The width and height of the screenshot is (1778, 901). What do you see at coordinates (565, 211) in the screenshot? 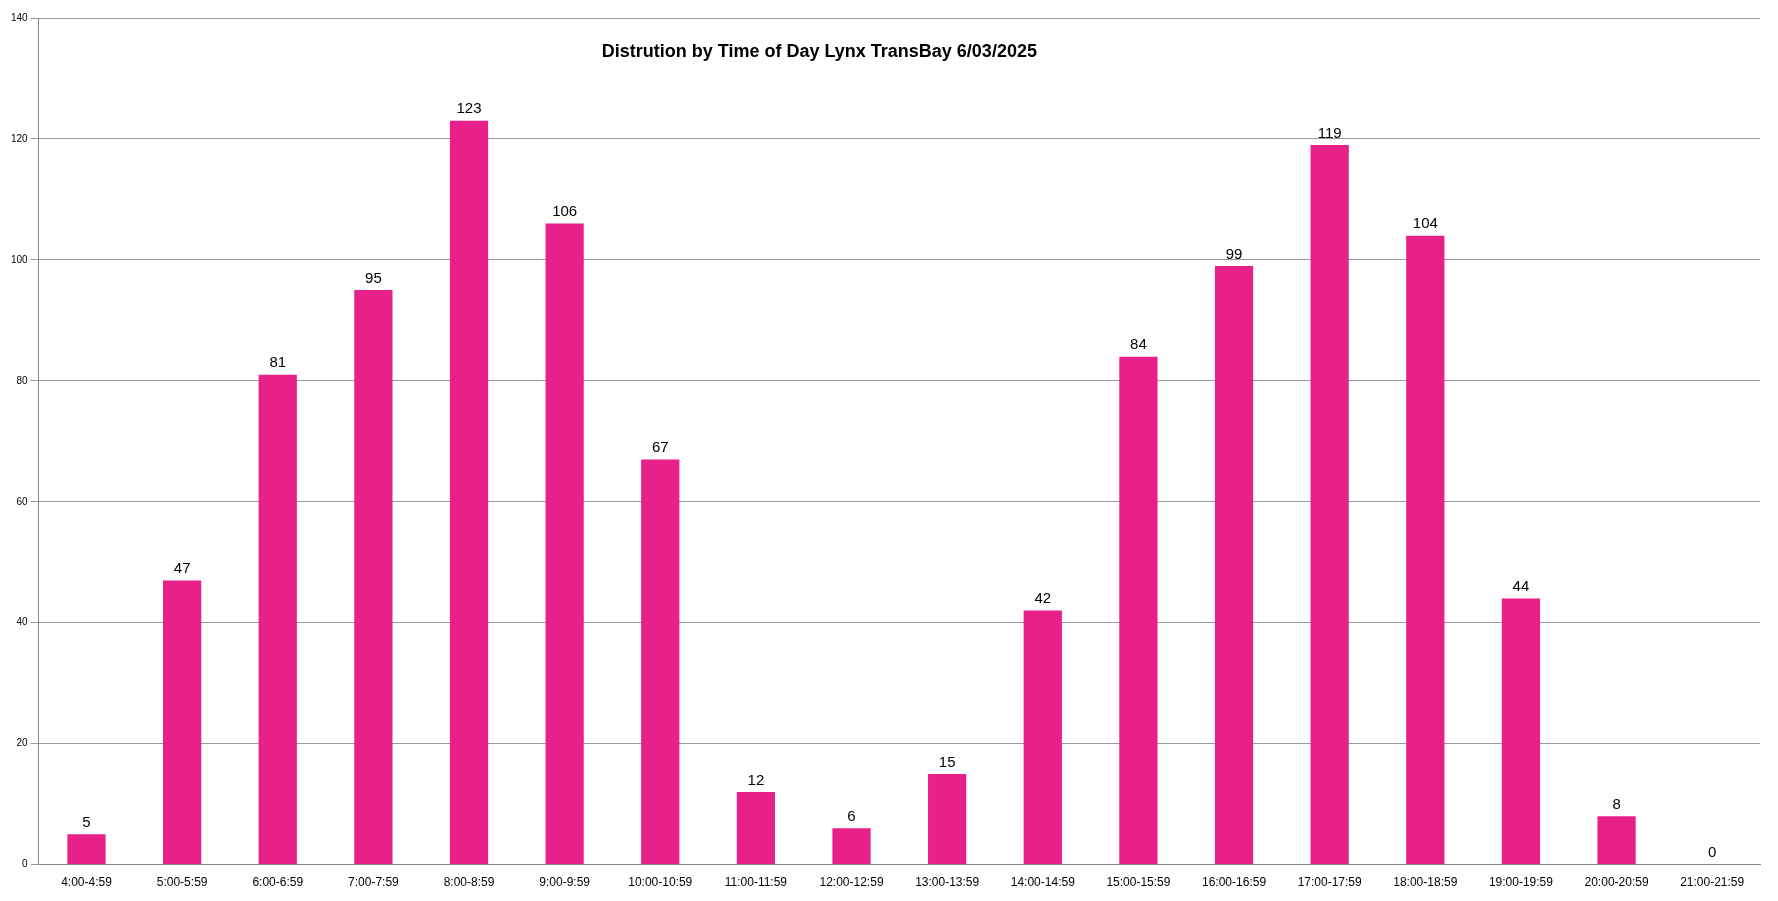
I see `data-label: 106` at bounding box center [565, 211].